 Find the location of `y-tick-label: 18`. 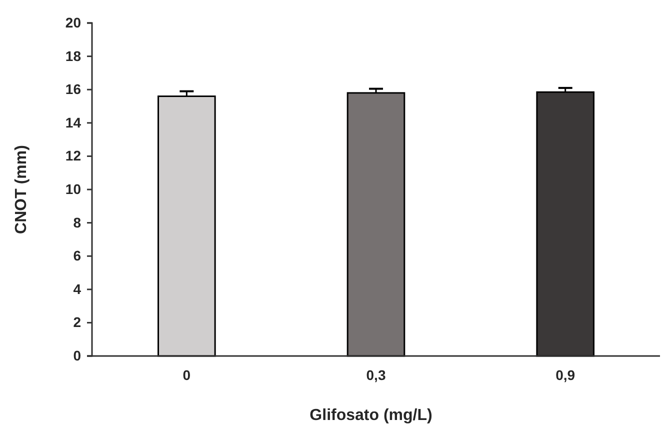

y-tick-label: 18 is located at coordinates (73, 56).